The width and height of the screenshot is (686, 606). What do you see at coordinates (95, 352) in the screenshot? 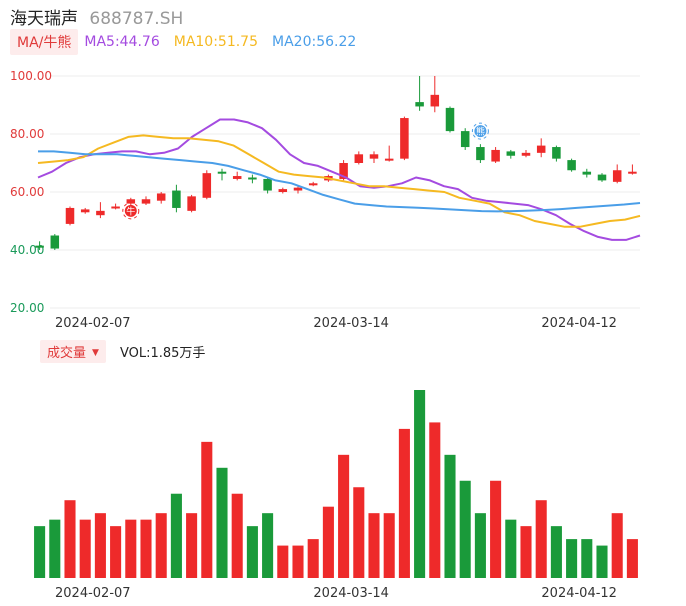
I see `dropdown-triangle-icon: ▼` at bounding box center [95, 352].